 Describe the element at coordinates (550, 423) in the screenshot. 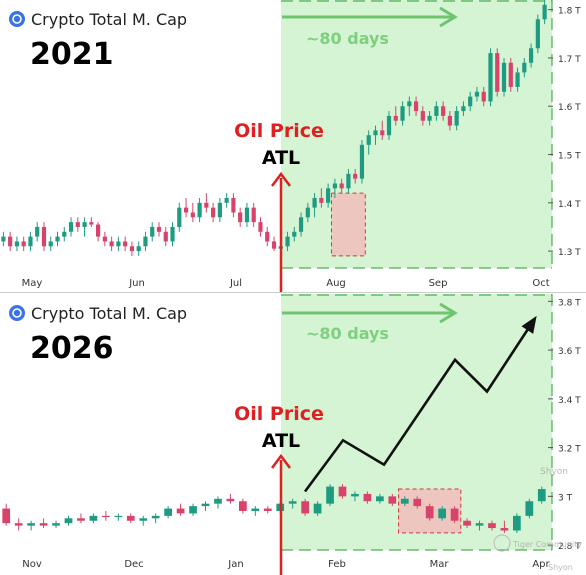

I see `y-grid` at that location.